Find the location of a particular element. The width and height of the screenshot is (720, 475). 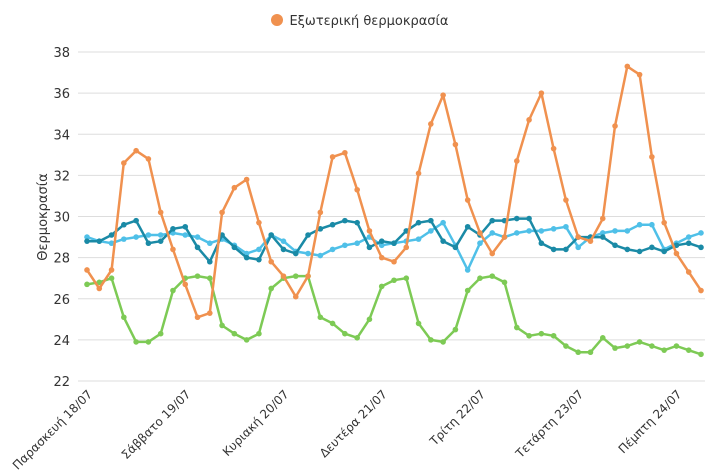

x-tick-label: Σάββατο 19/07 is located at coordinates (156, 424).